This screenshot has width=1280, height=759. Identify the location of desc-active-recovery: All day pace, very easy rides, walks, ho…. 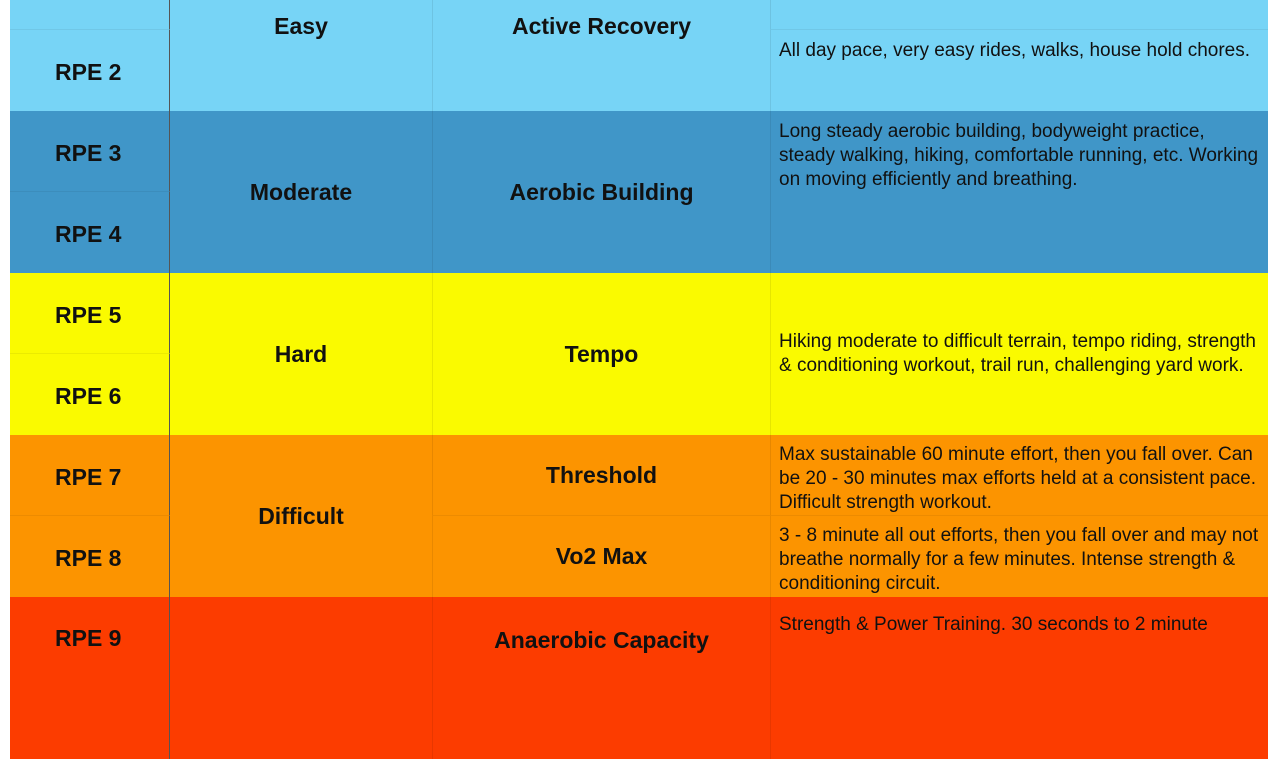
(1019, 70).